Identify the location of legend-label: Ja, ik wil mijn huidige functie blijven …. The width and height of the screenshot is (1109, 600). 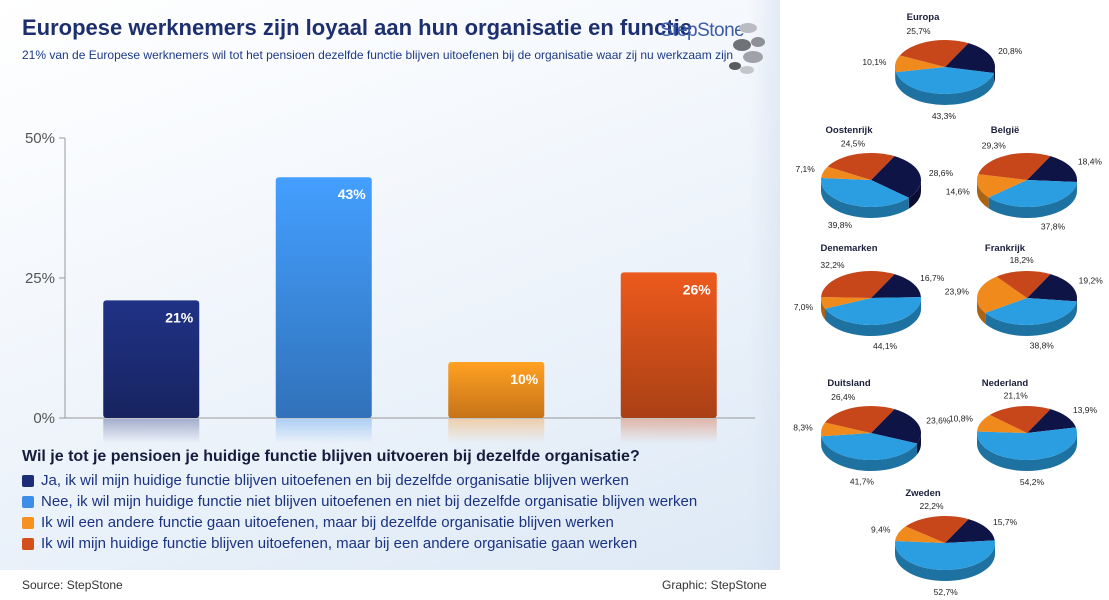
(335, 480).